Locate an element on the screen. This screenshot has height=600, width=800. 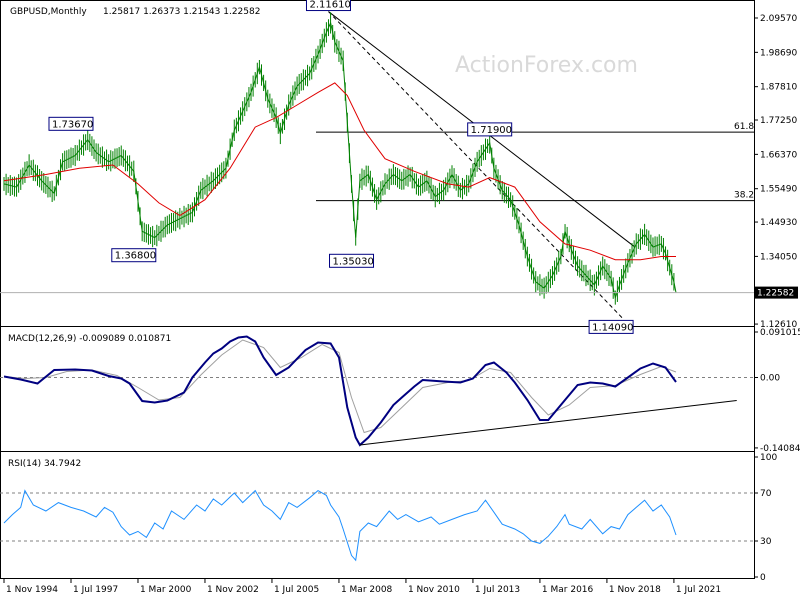
current-price: 1.22582 is located at coordinates (399, 292).